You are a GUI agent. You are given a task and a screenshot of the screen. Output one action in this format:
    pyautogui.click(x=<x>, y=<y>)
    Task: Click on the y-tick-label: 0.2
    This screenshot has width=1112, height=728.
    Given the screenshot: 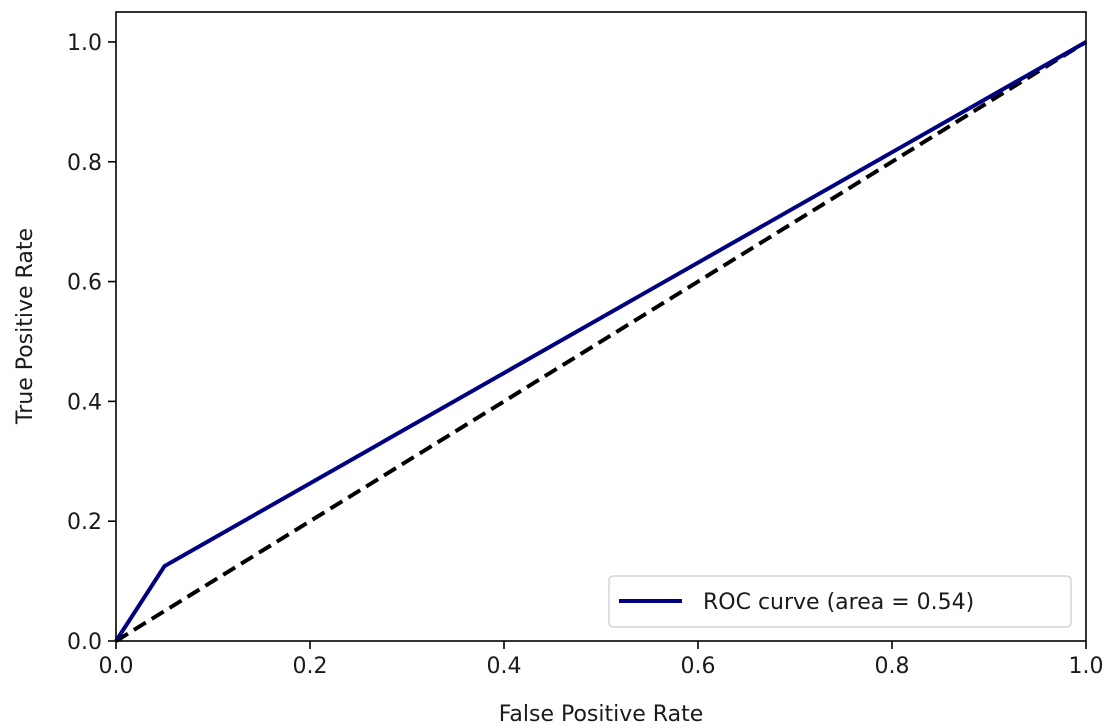 What is the action you would take?
    pyautogui.click(x=84, y=522)
    